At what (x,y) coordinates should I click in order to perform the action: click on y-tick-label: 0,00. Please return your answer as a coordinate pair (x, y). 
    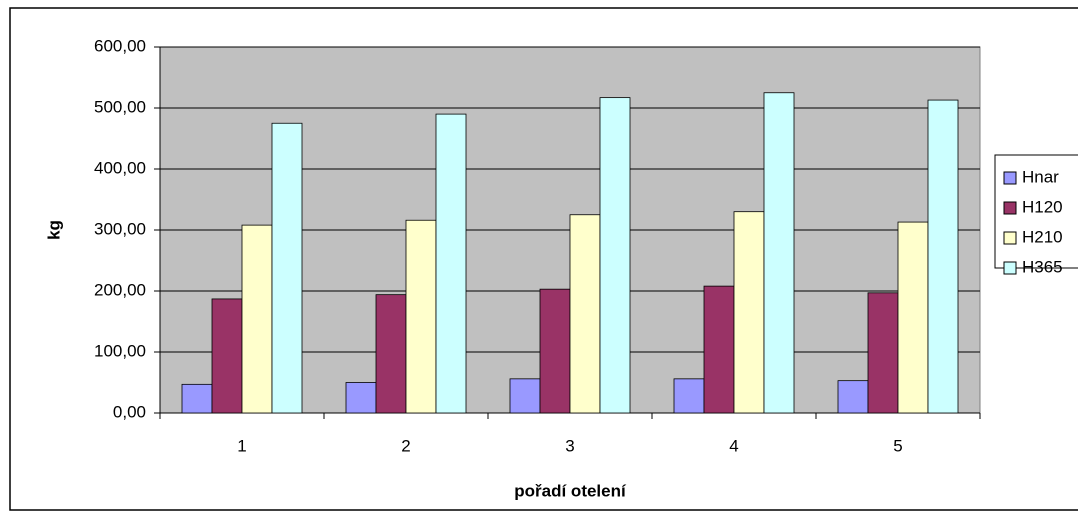
    Looking at the image, I should click on (129, 411).